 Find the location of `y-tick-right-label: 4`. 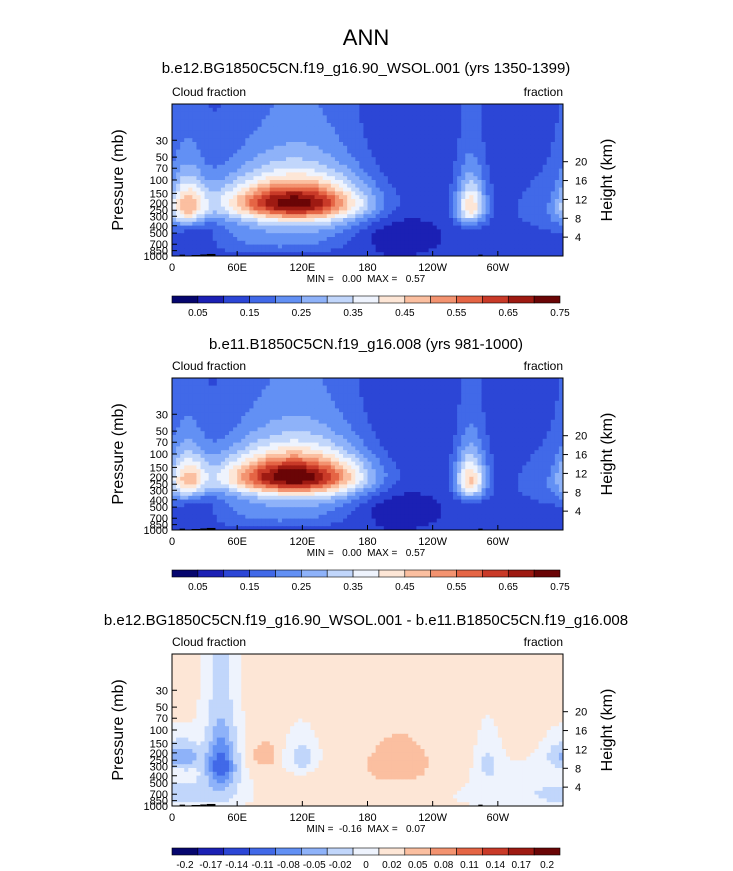

y-tick-right-label: 4 is located at coordinates (578, 238).